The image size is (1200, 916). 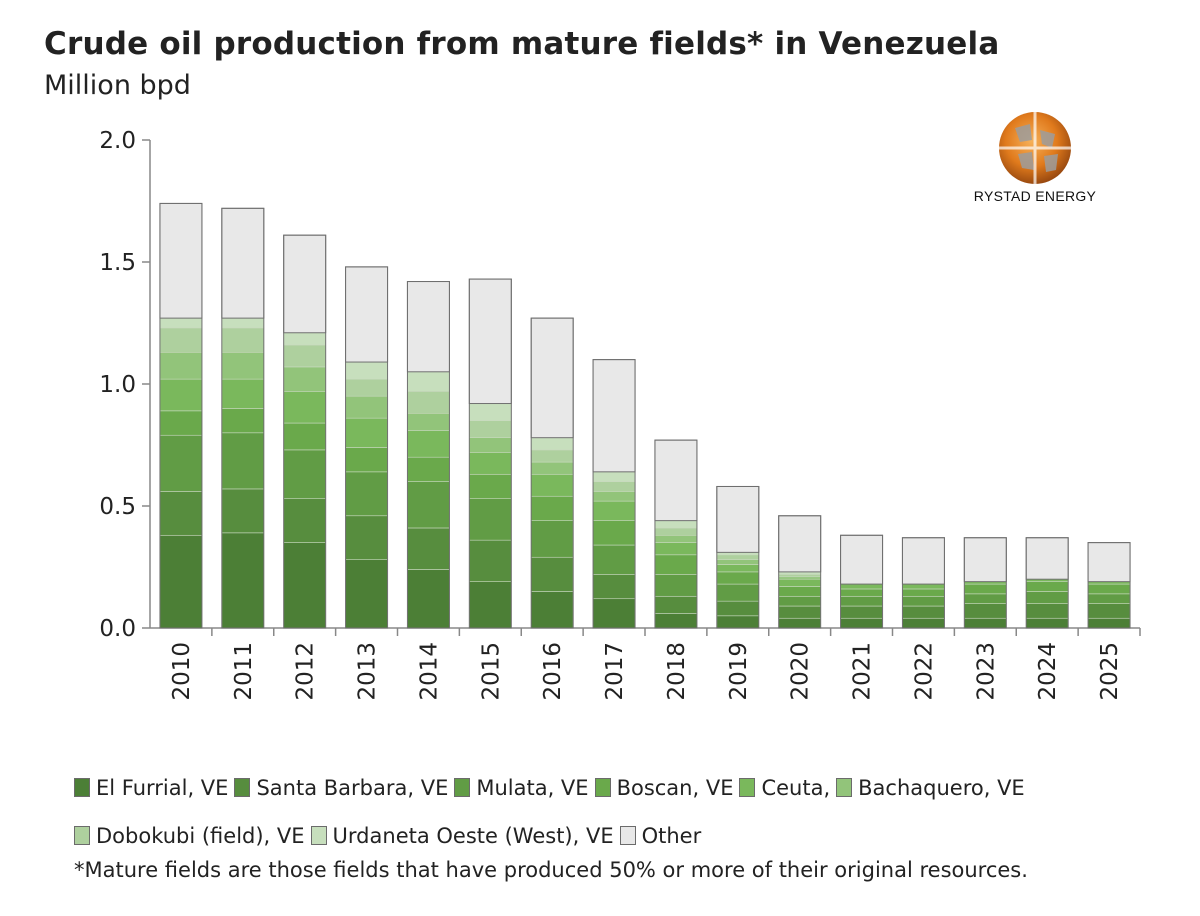 What do you see at coordinates (615, 671) in the screenshot?
I see `x-tick-label: 2017` at bounding box center [615, 671].